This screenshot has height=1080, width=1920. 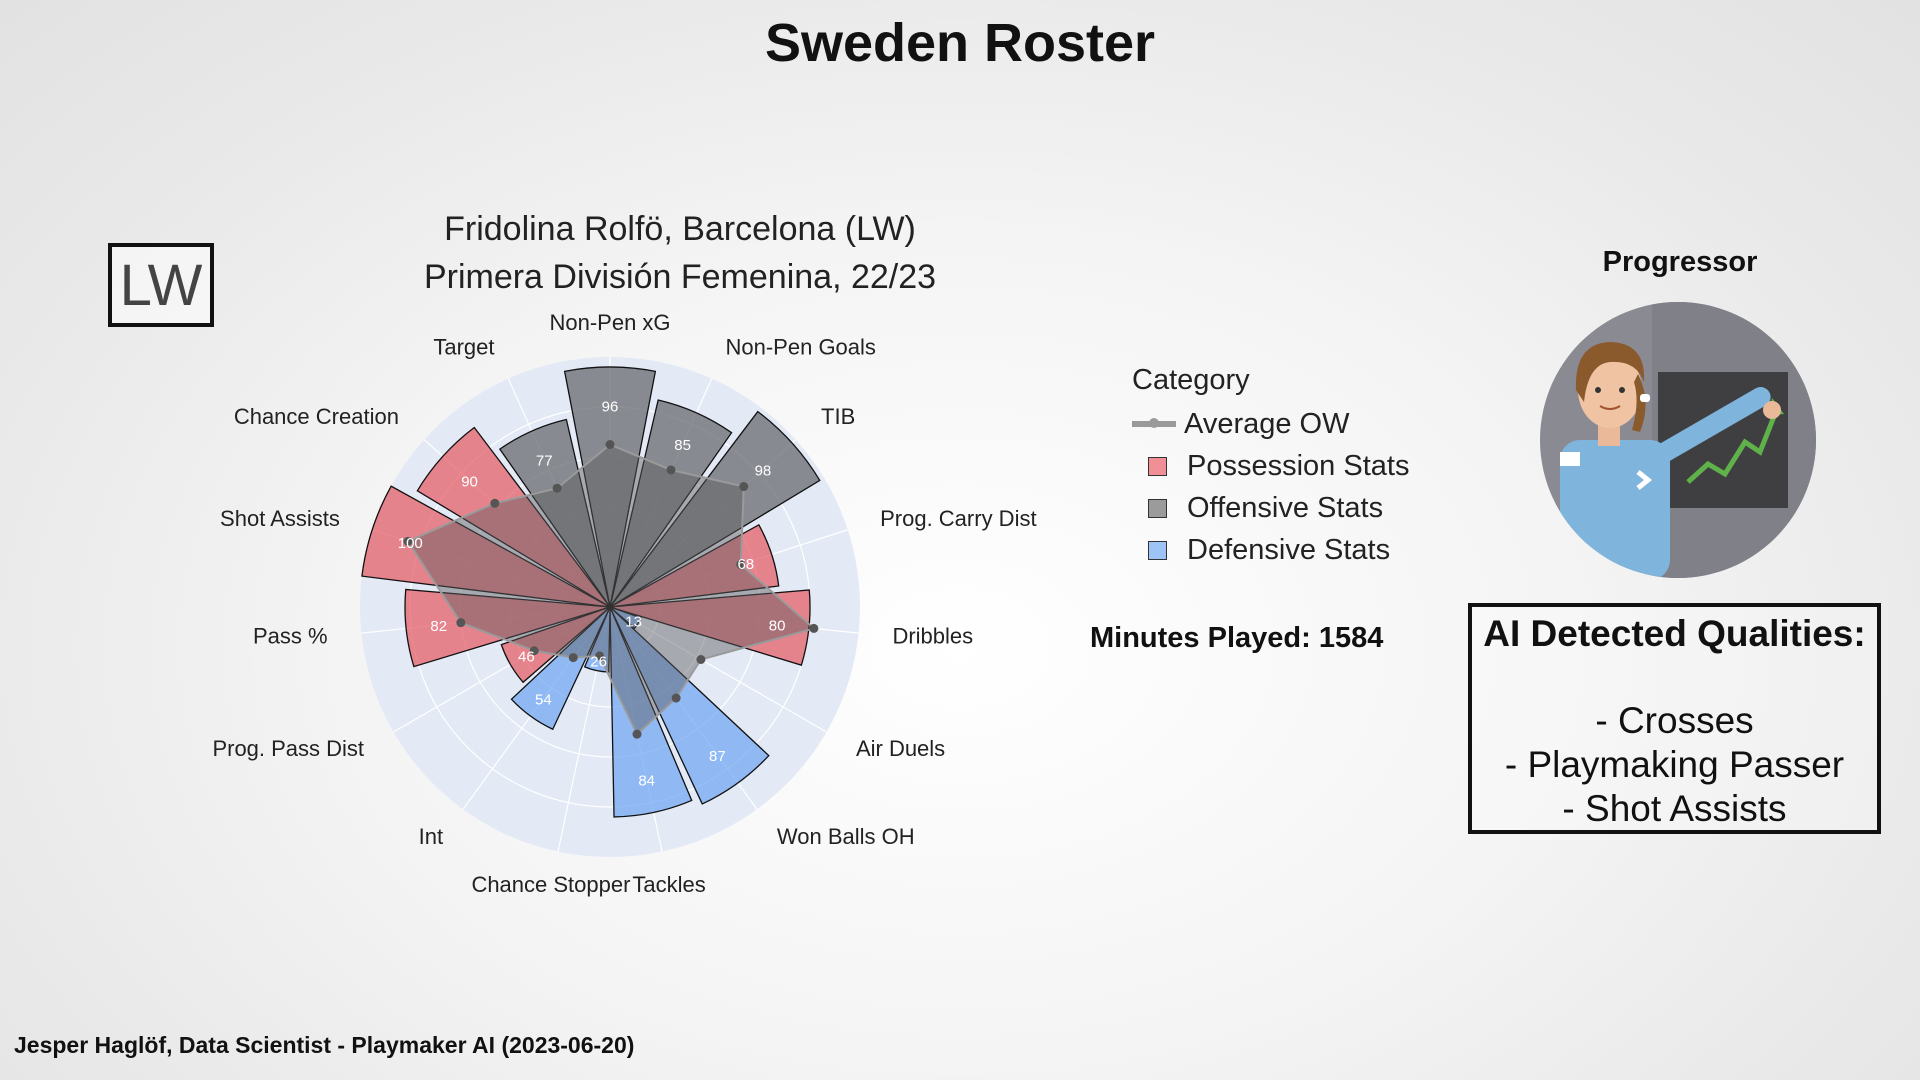 What do you see at coordinates (469, 482) in the screenshot?
I see `value-label: 90` at bounding box center [469, 482].